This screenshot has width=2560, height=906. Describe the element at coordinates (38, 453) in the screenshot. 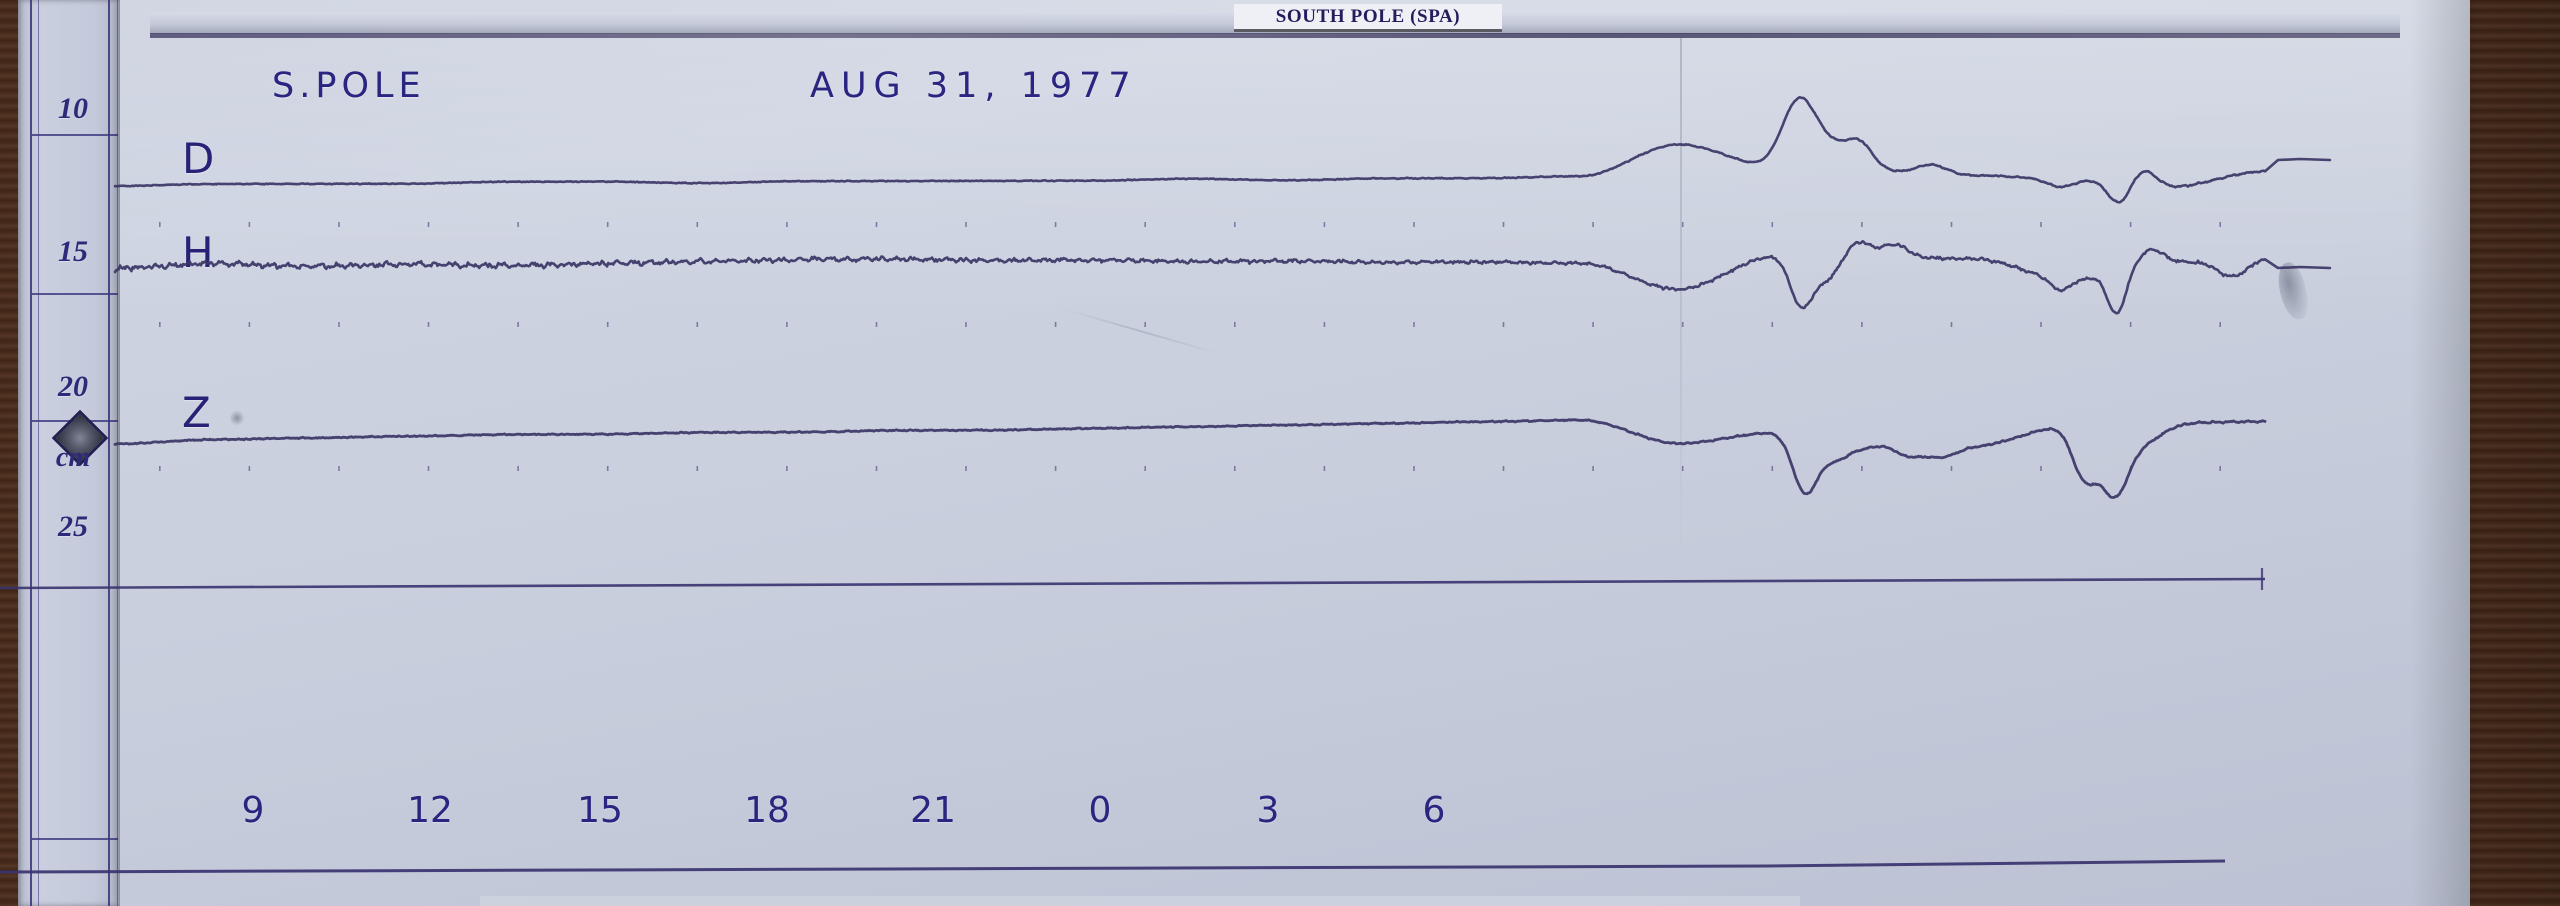

I see `ledger-rule-left-inner` at that location.